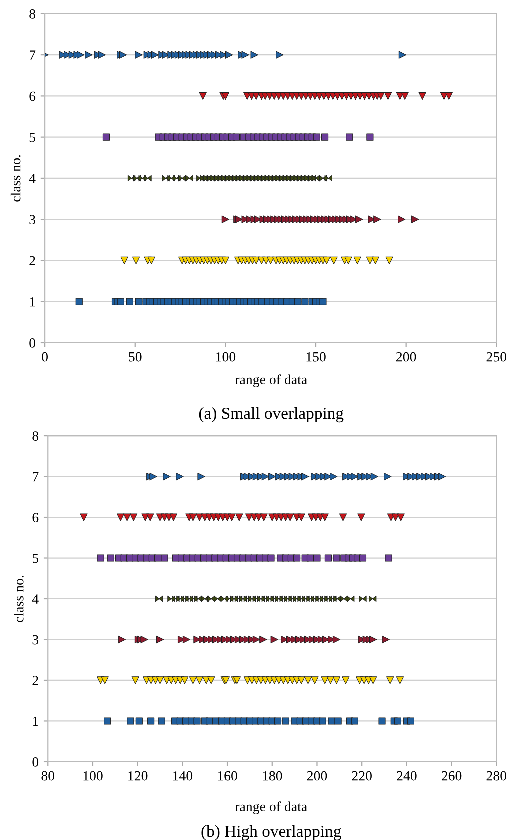  I want to click on x-tick-label: 180, so click(272, 776).